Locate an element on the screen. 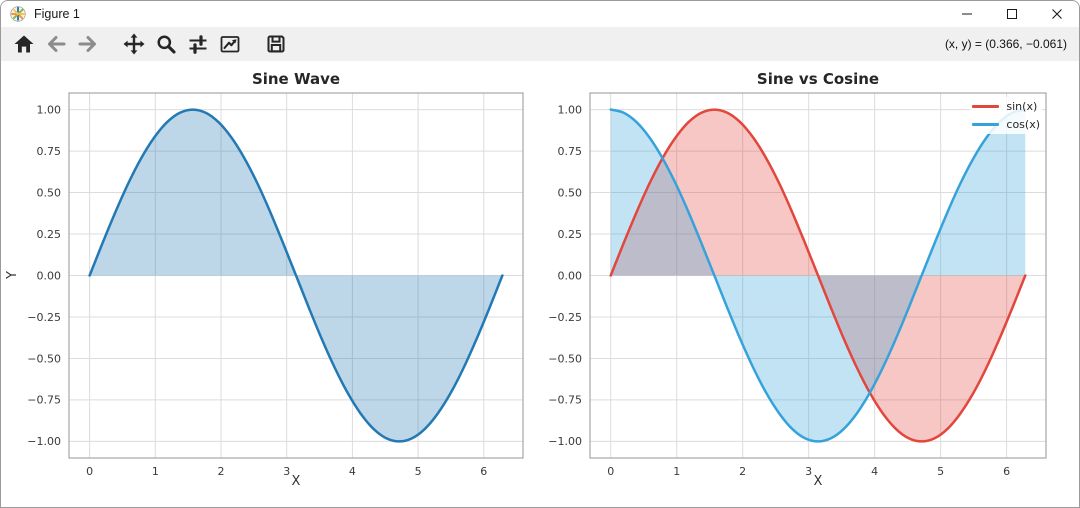 This screenshot has height=508, width=1080. pan-icon is located at coordinates (134, 44).